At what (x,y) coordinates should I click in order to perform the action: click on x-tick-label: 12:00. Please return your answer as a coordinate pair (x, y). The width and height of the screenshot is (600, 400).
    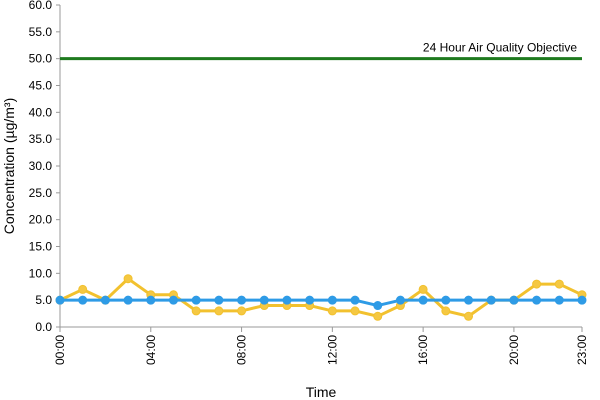
    Looking at the image, I should click on (332, 350).